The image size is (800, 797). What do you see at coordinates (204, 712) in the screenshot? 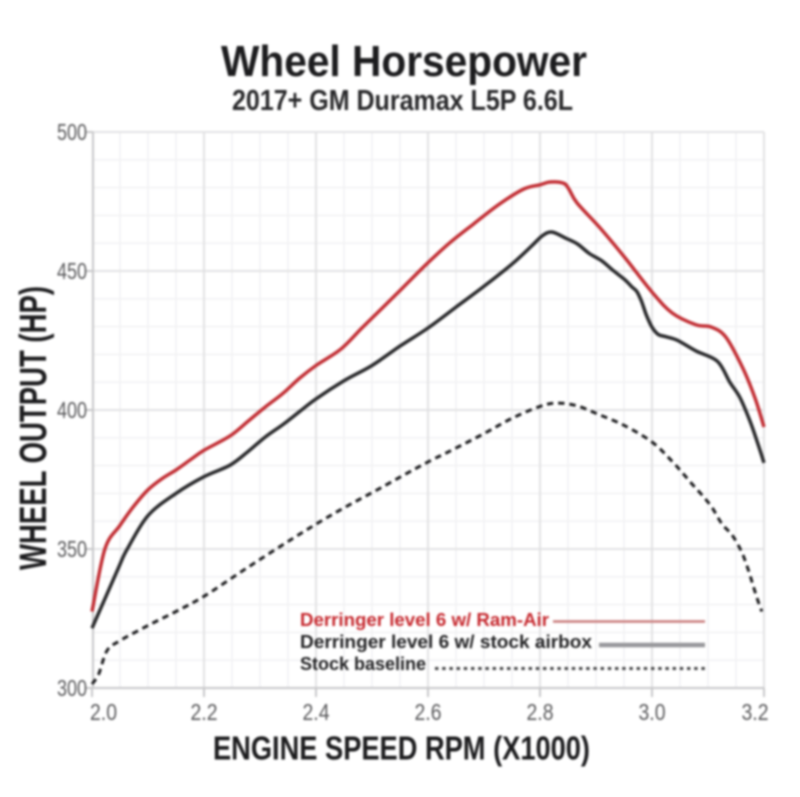
I see `svg-text: 2.2` at bounding box center [204, 712].